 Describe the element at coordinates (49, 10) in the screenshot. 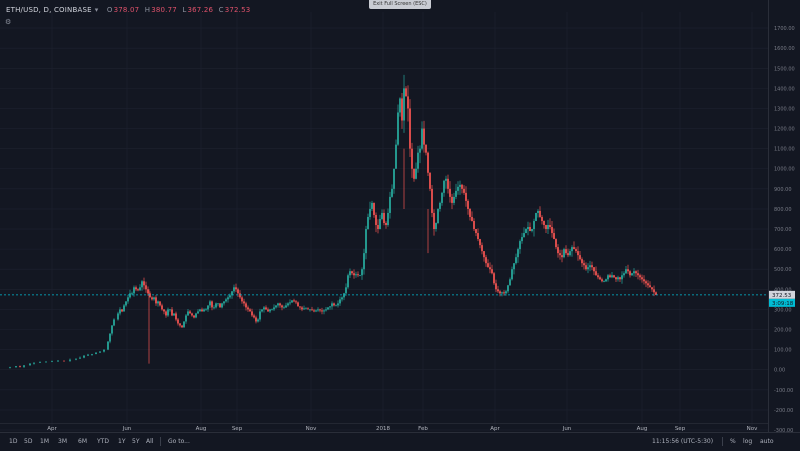

I see `symbol-title: ETH/USD, D, COINBASE` at that location.